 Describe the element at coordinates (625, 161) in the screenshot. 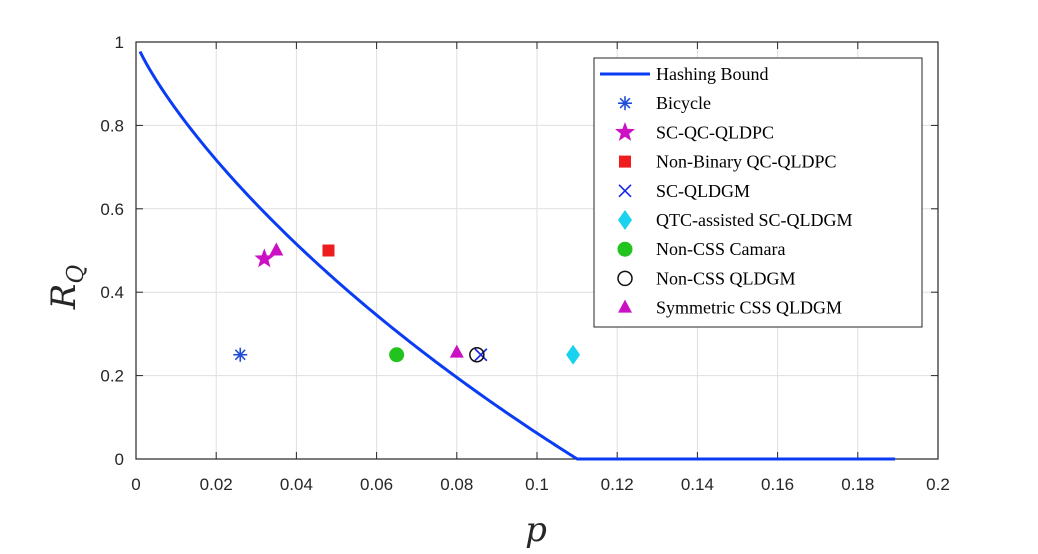

I see `legend-swatch-non-binary-qc-qldpc` at that location.